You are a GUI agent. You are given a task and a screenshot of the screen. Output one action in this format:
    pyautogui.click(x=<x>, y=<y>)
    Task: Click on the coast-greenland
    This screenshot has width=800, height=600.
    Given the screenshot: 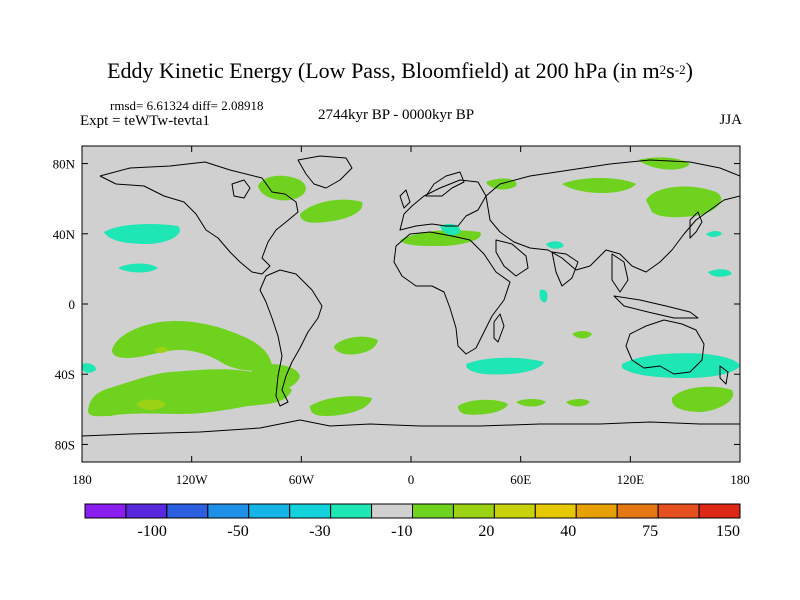 What is the action you would take?
    pyautogui.click(x=325, y=172)
    